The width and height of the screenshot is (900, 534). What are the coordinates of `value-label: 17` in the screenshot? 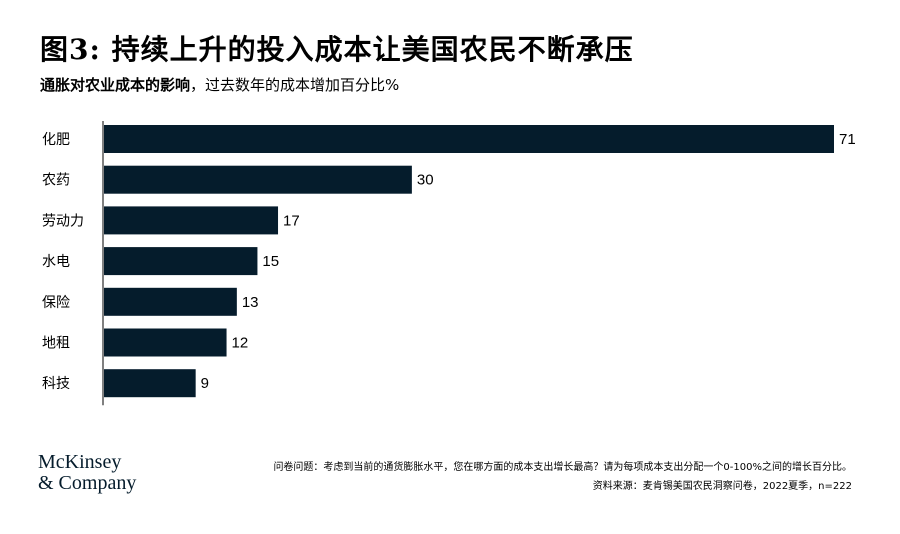 It's located at (291, 220).